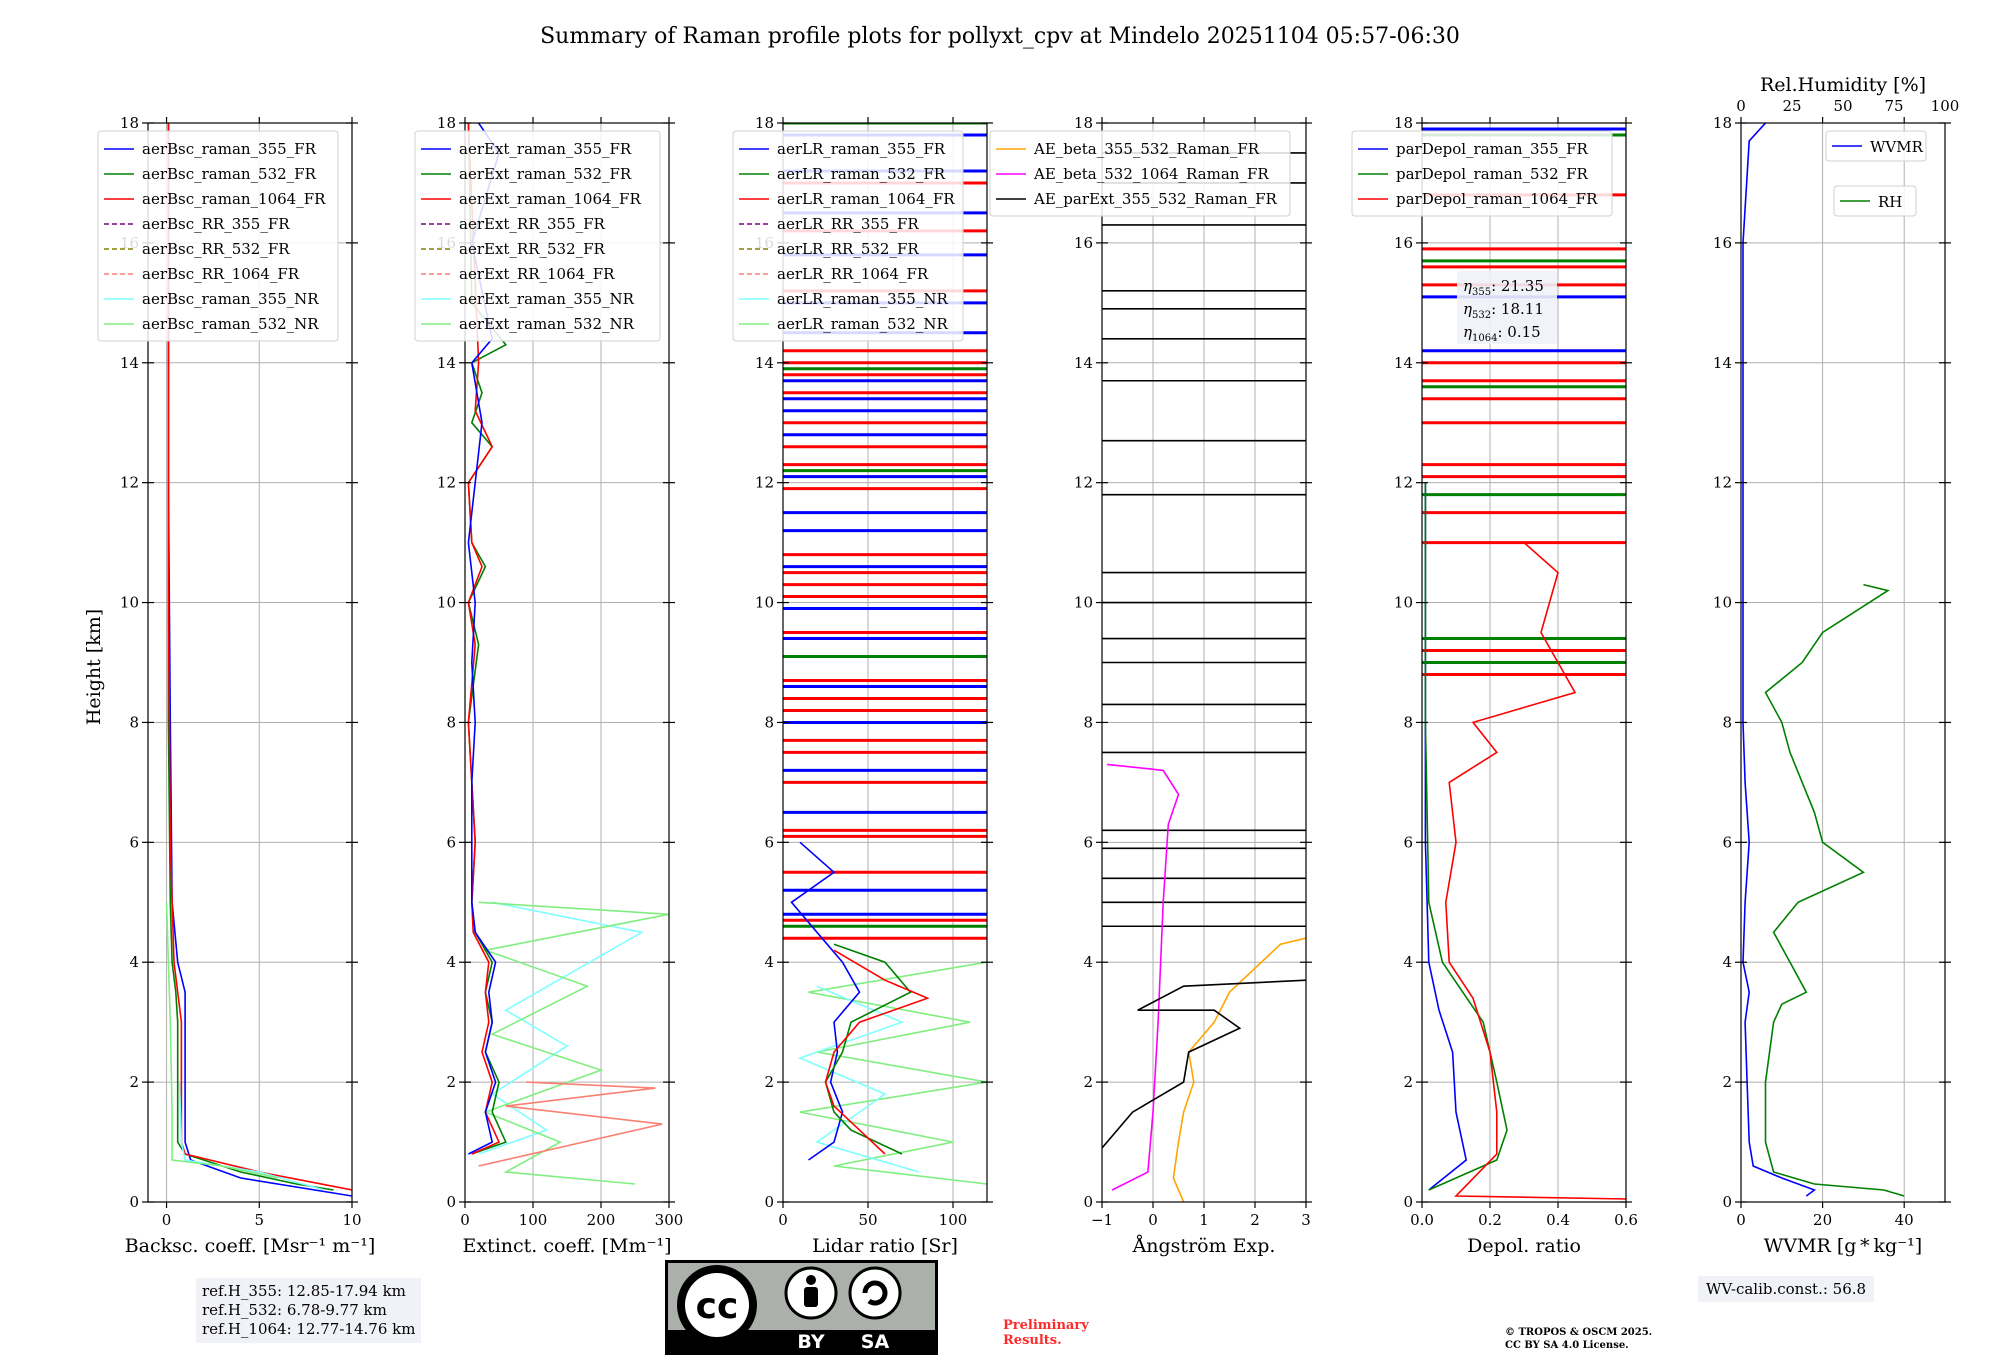  What do you see at coordinates (351, 1220) in the screenshot?
I see `x-tick-label: 10` at bounding box center [351, 1220].